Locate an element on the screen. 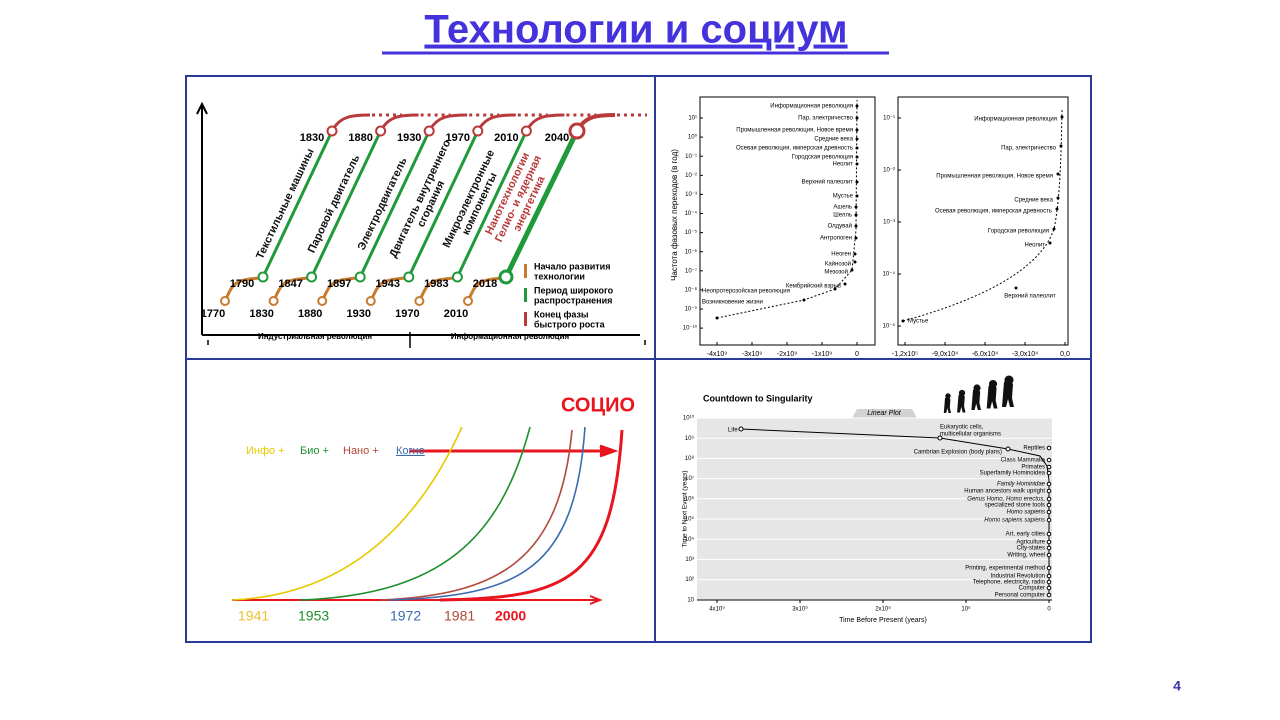 Image resolution: width=1280 pixels, height=720 pixels. start-year: 1880 is located at coordinates (310, 314).